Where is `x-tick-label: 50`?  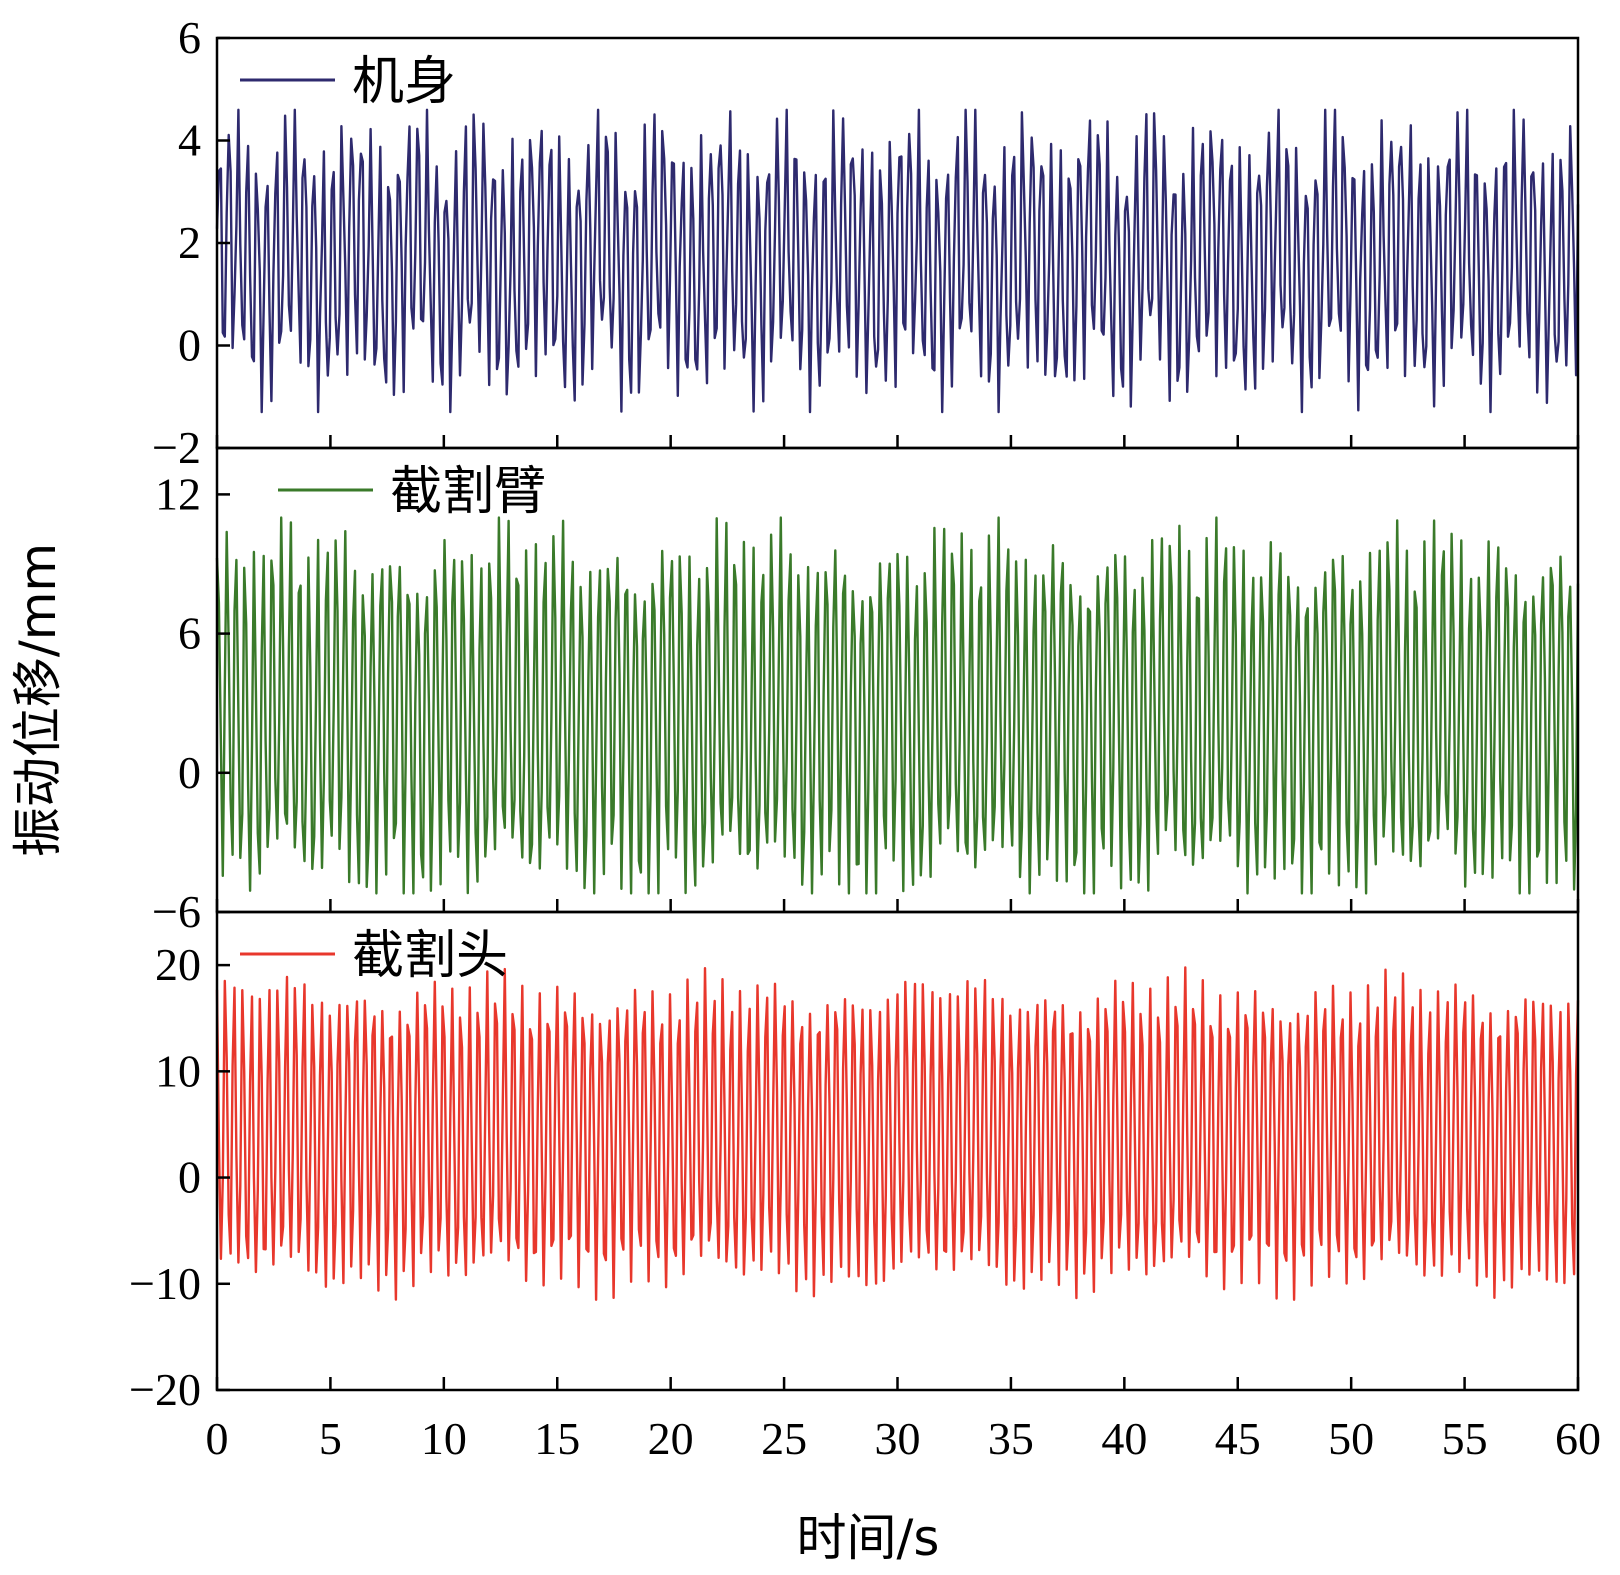
x-tick-label: 50 is located at coordinates (1351, 1438).